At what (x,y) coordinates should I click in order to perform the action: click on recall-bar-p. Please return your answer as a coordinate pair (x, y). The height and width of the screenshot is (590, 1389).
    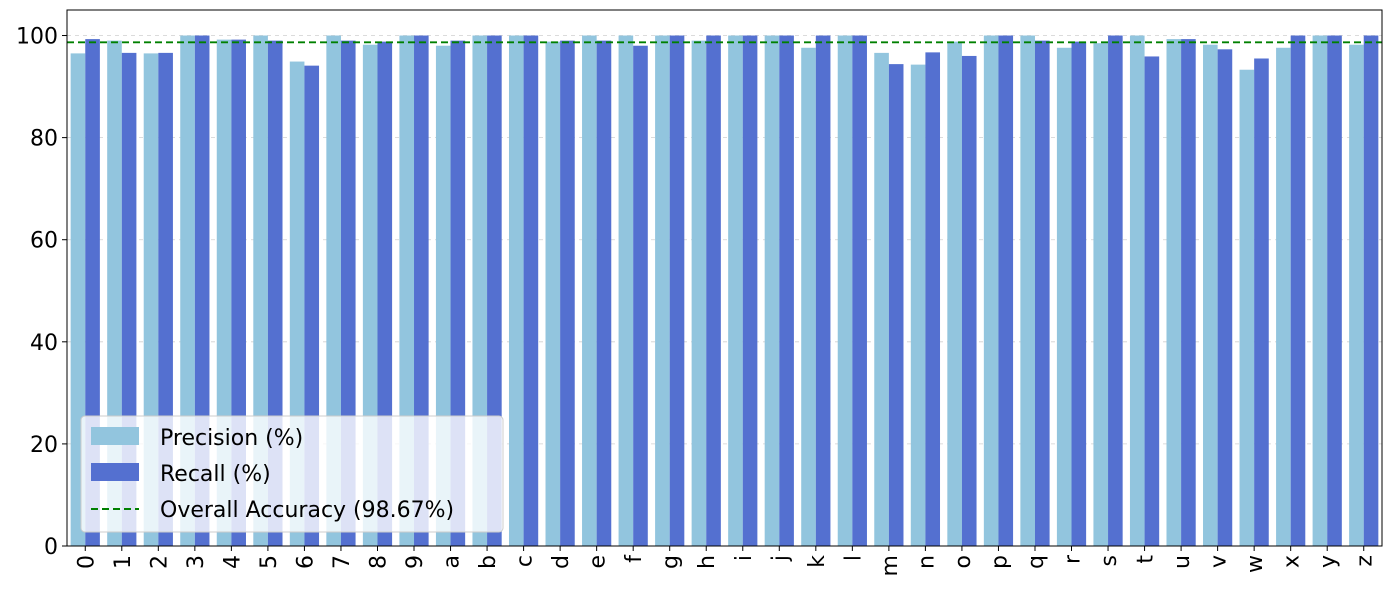
    Looking at the image, I should click on (1006, 291).